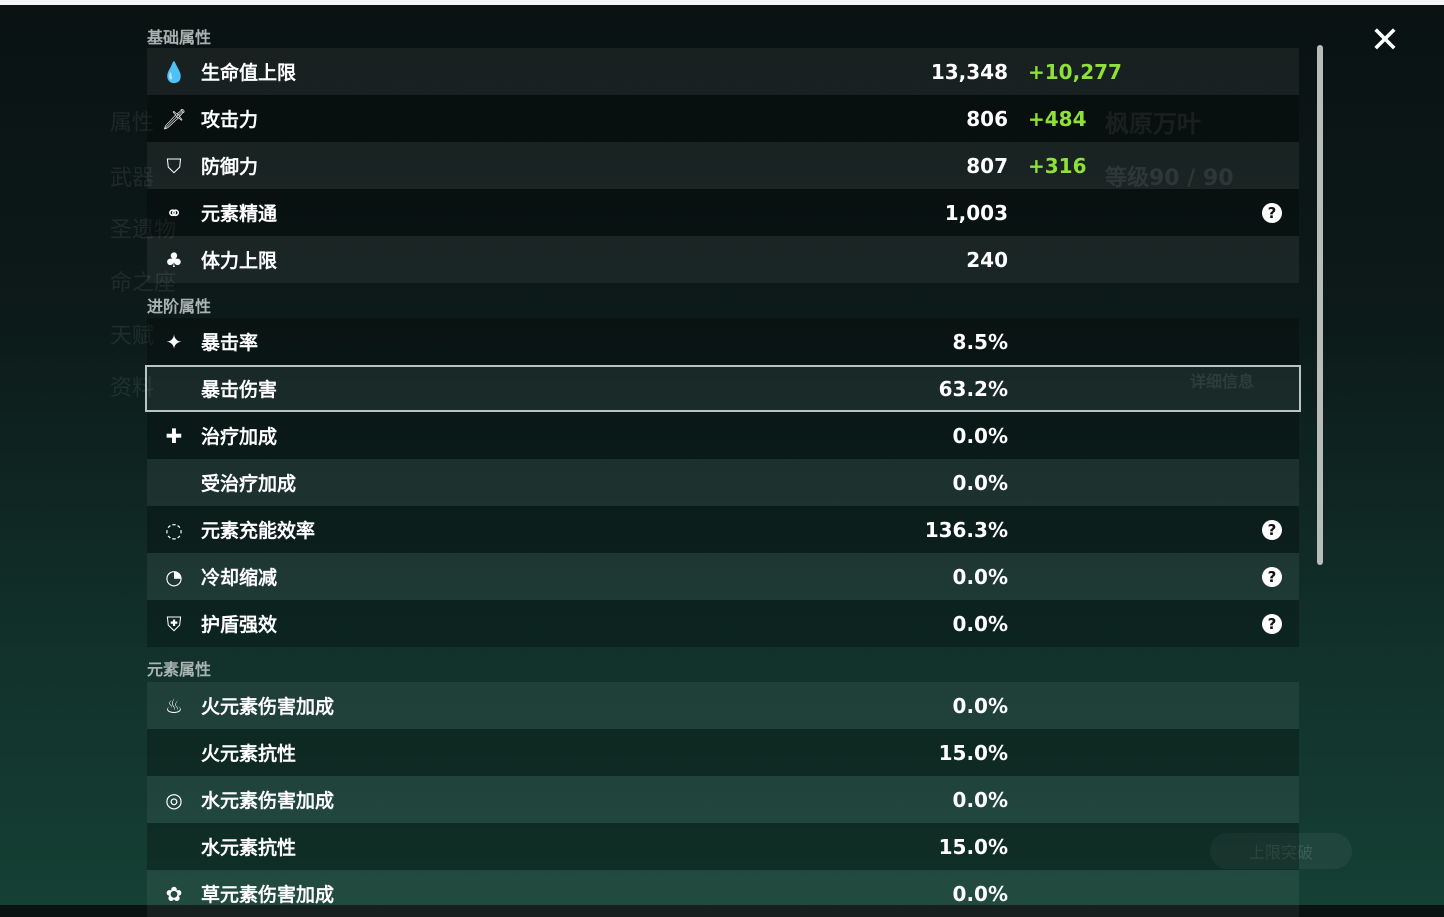 The width and height of the screenshot is (1444, 917). I want to click on stat-row: 受治疗加成 0.0%, so click(723, 482).